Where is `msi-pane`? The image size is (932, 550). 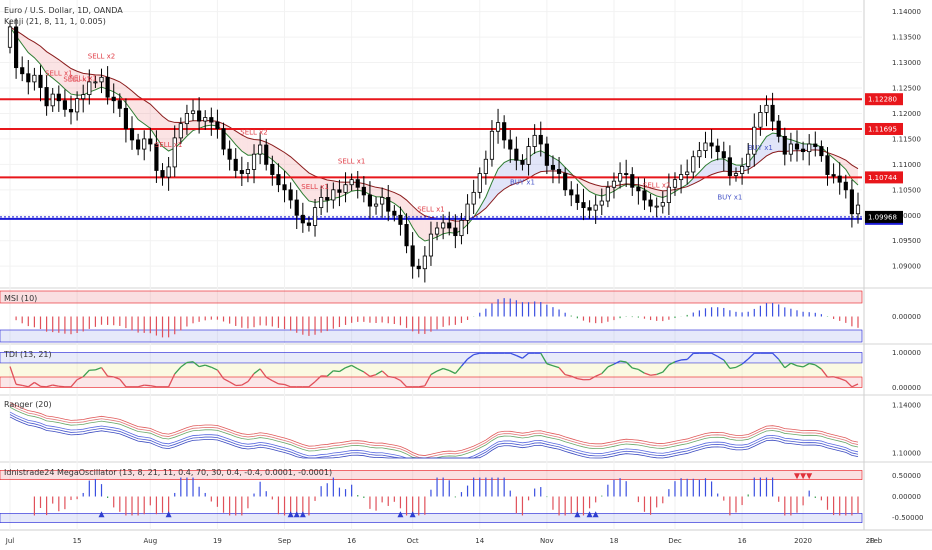 msi-pane is located at coordinates (431, 316).